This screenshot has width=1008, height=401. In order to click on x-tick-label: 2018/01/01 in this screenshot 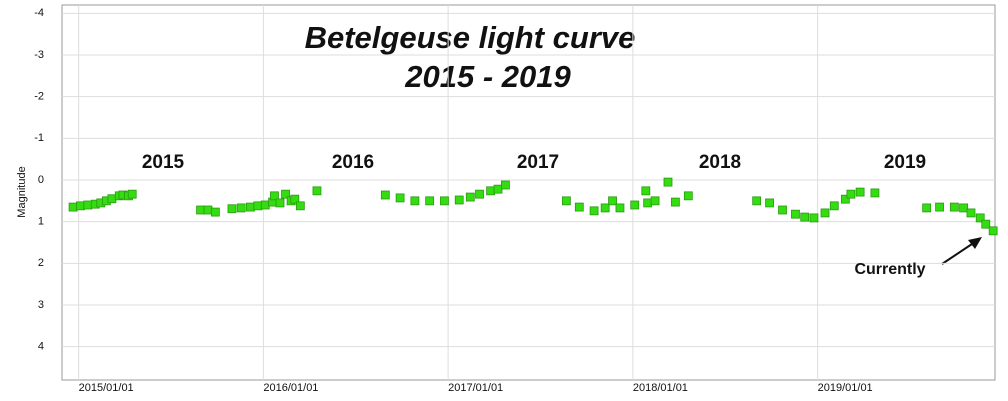, I will do `click(660, 388)`.